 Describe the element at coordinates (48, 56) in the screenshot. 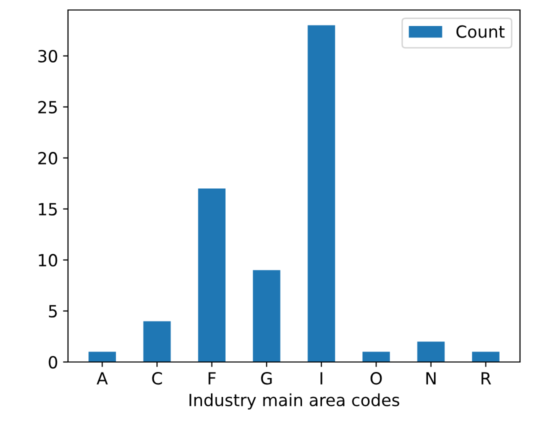

I see `y-tick-label: 30` at that location.